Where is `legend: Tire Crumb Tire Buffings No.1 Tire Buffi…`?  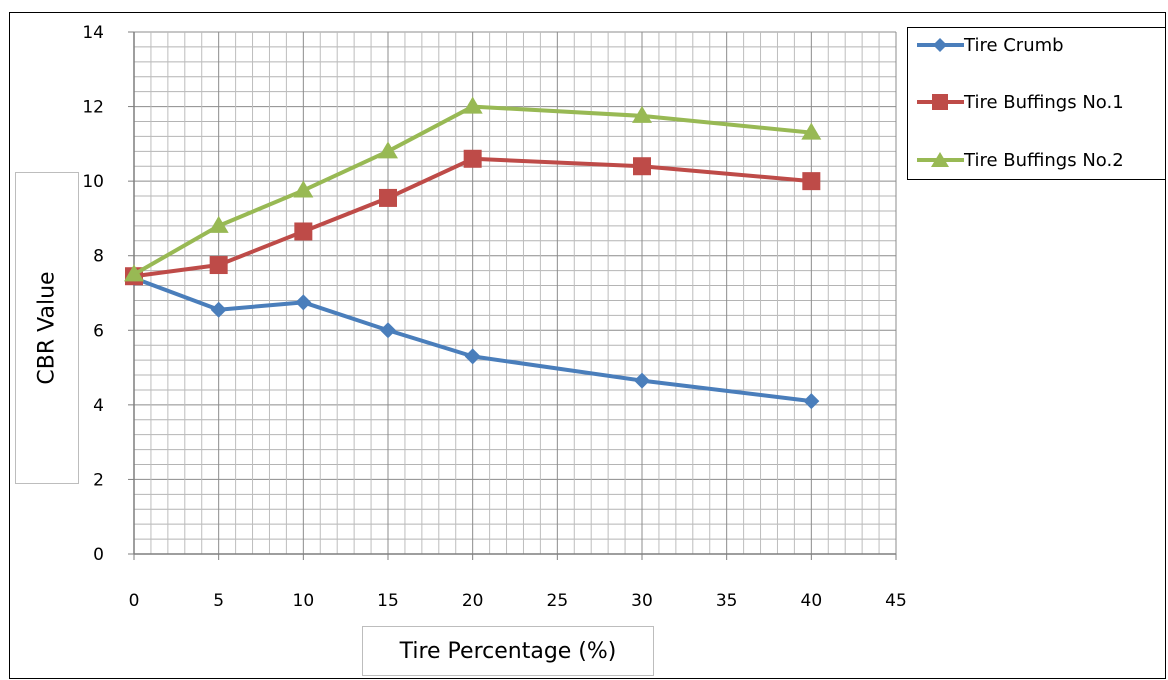 legend: Tire Crumb Tire Buffings No.1 Tire Buffi… is located at coordinates (1036, 103).